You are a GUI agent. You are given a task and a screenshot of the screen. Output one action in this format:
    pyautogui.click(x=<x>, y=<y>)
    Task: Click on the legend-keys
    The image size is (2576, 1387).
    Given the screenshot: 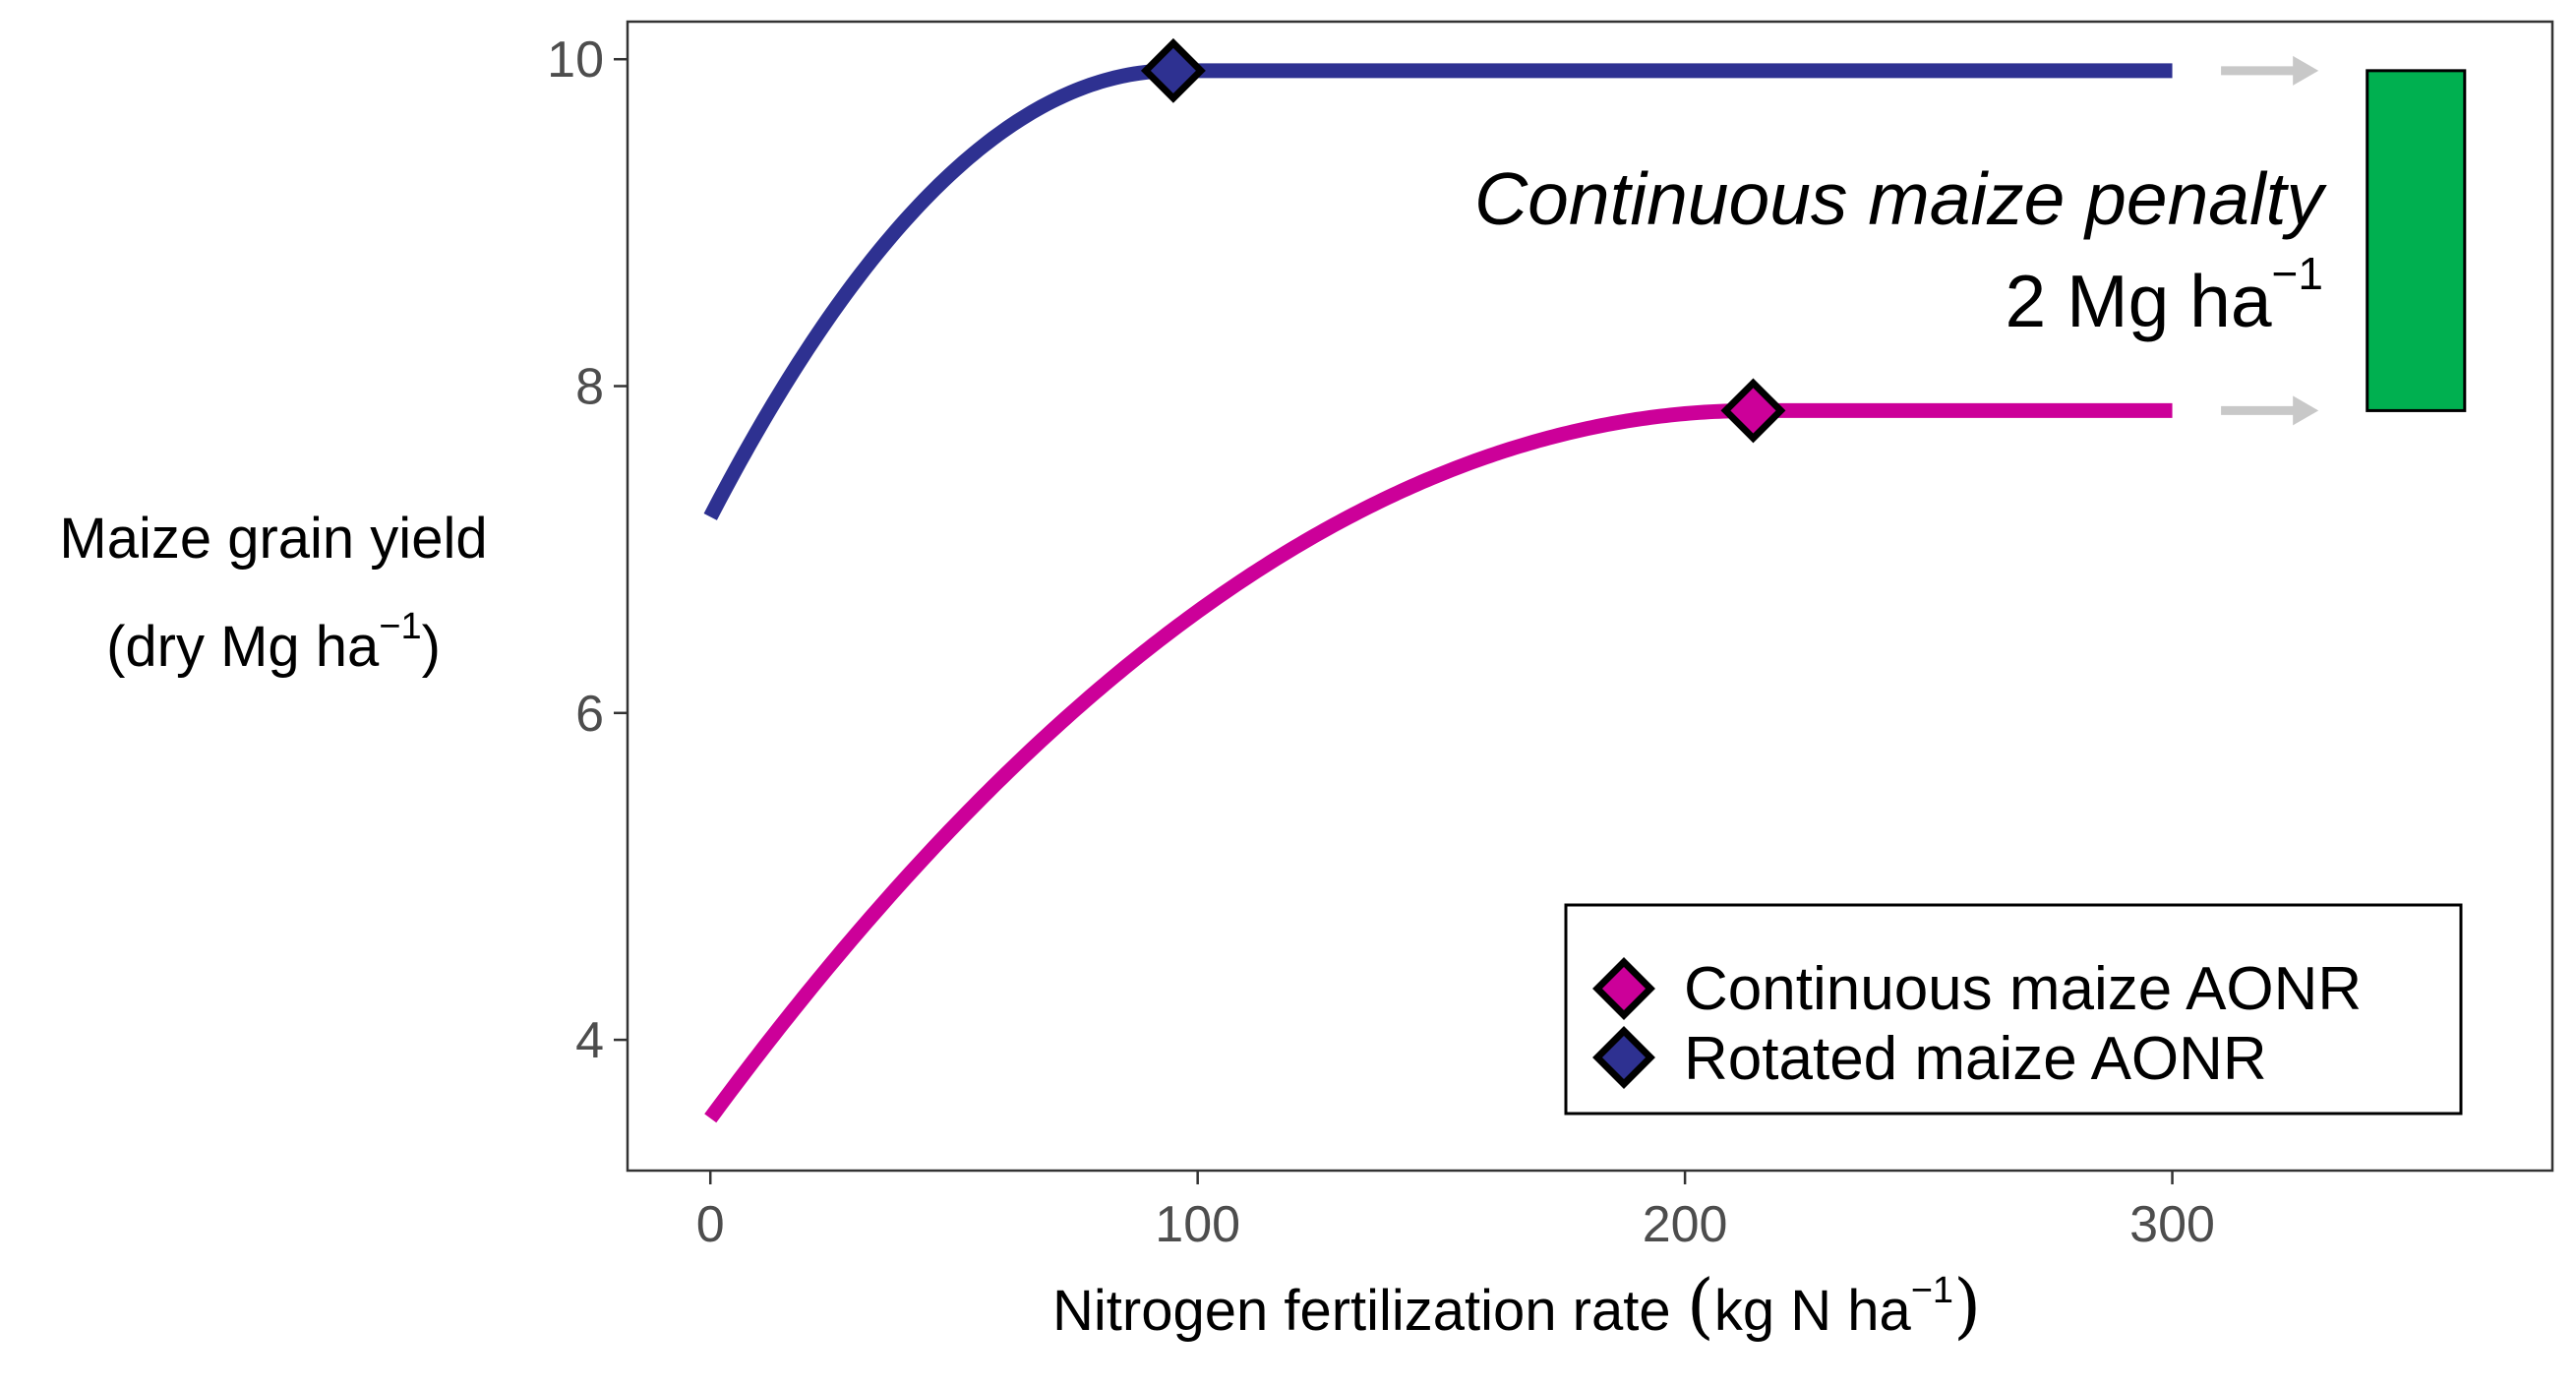 What is the action you would take?
    pyautogui.click(x=1623, y=1023)
    